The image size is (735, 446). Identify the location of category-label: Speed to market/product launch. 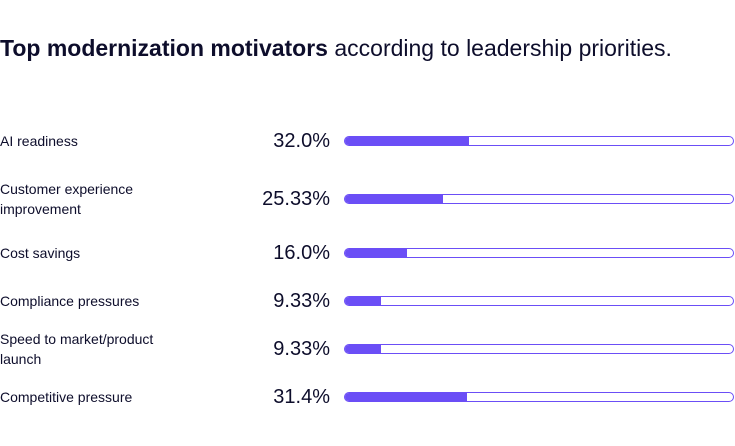
(77, 349).